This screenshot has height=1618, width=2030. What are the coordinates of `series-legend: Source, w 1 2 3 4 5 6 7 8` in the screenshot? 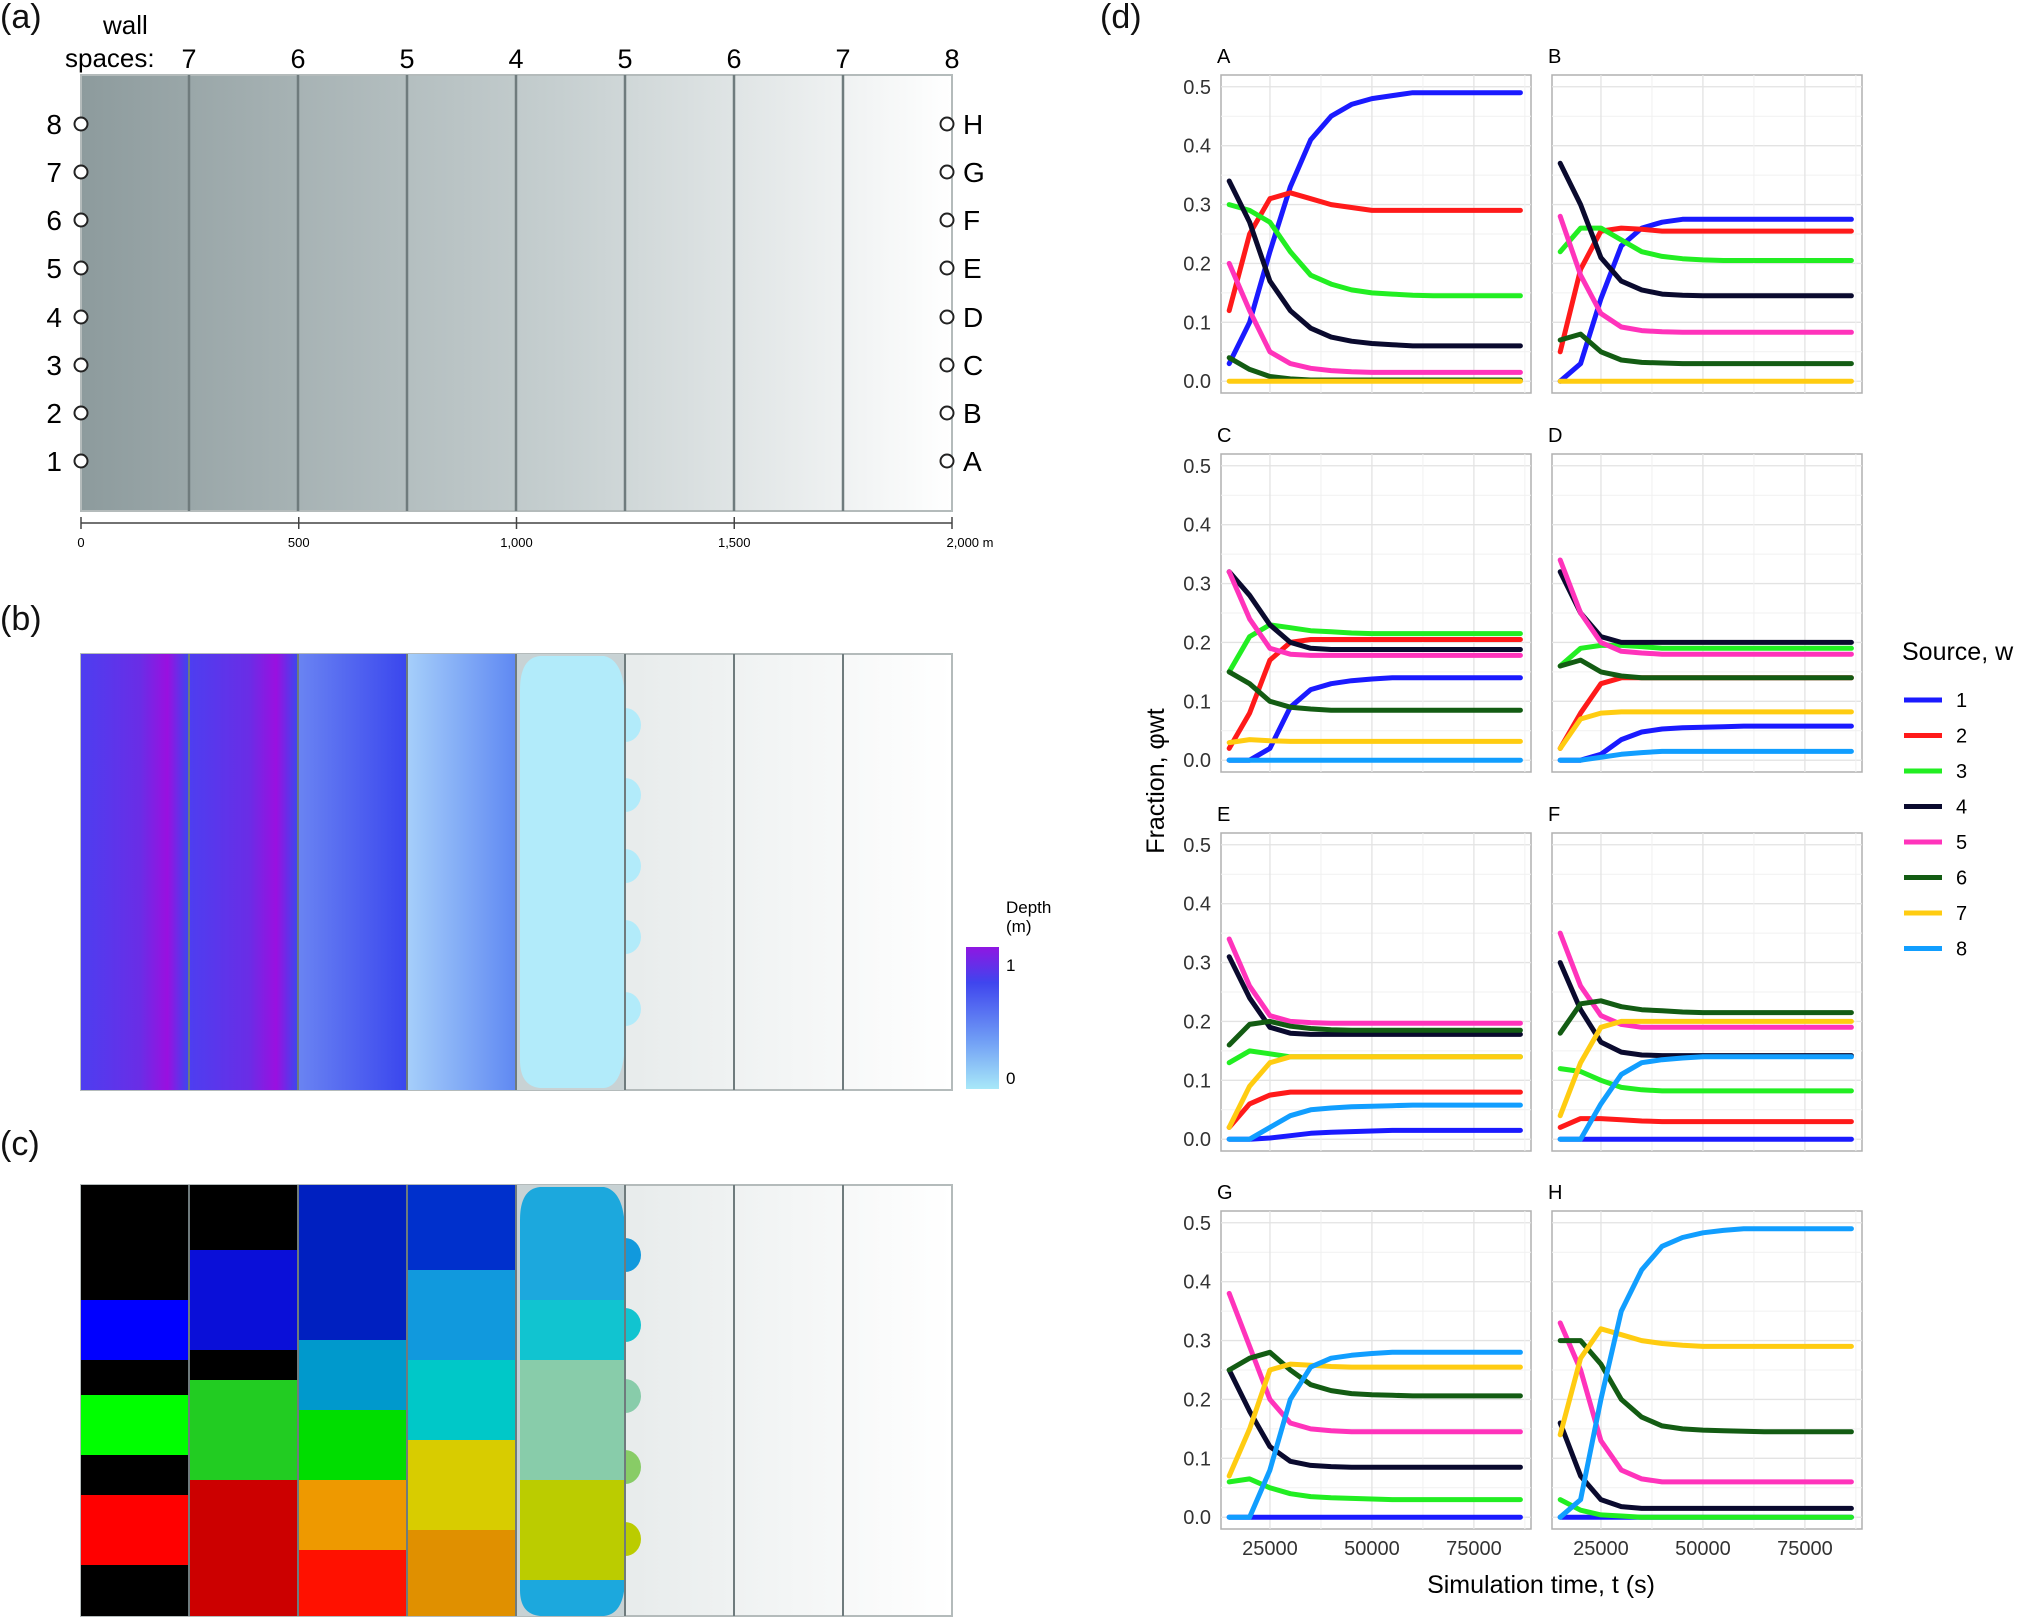 It's located at (1958, 799).